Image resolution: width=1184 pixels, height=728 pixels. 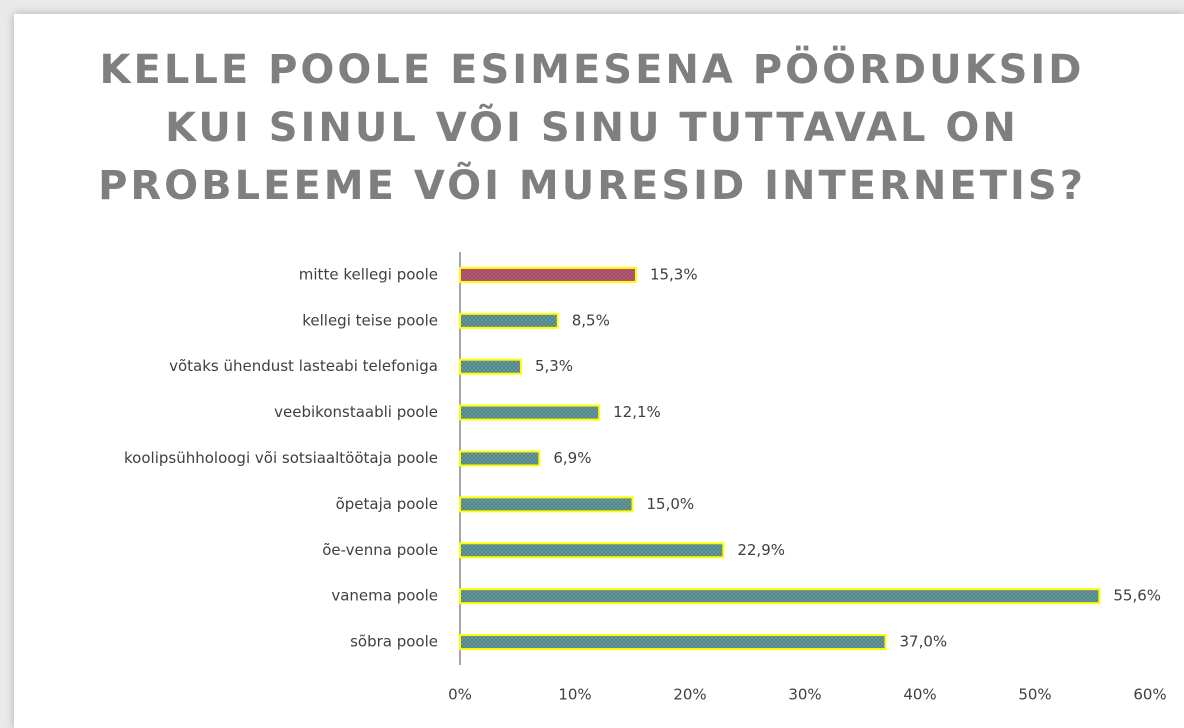 What do you see at coordinates (460, 695) in the screenshot?
I see `x-tick-label: 0%` at bounding box center [460, 695].